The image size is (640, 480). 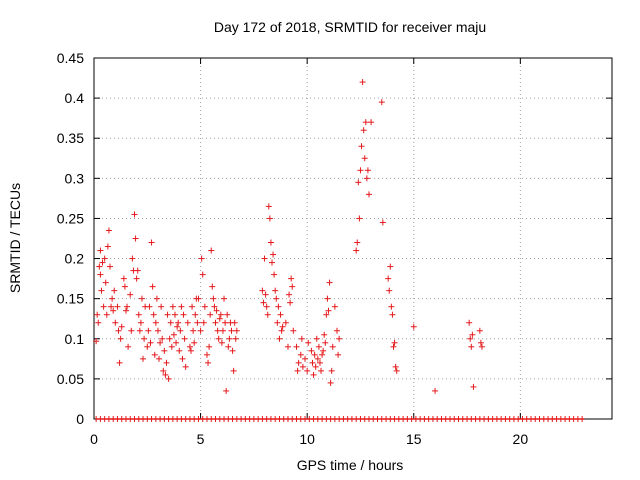 I want to click on zero-value-band, so click(x=340, y=419).